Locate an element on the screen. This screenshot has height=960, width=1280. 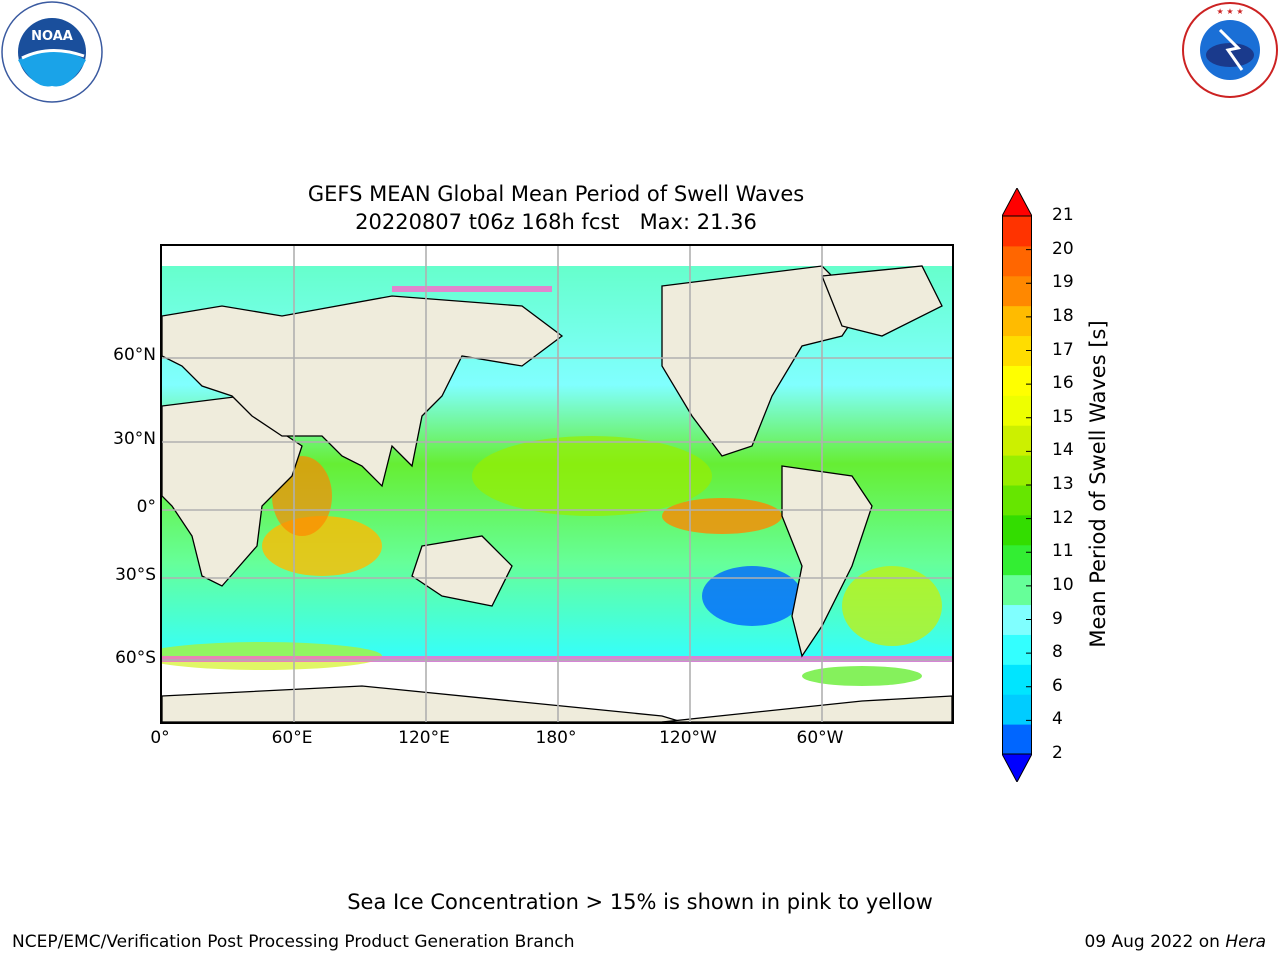
colorbar is located at coordinates (1017, 485).